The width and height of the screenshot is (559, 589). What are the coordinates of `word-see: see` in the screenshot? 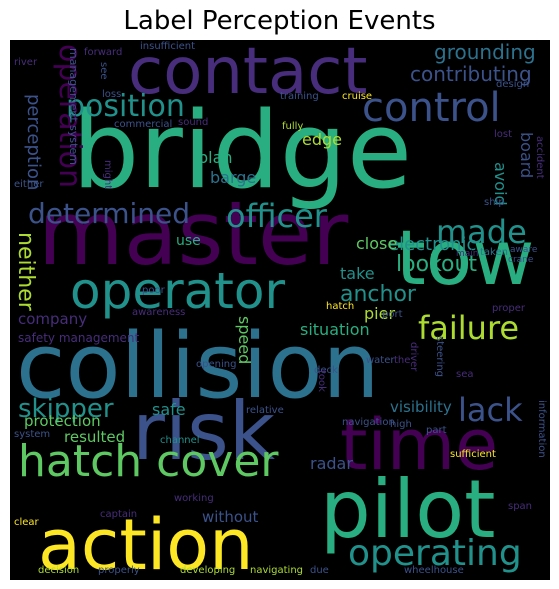 It's located at (103, 71).